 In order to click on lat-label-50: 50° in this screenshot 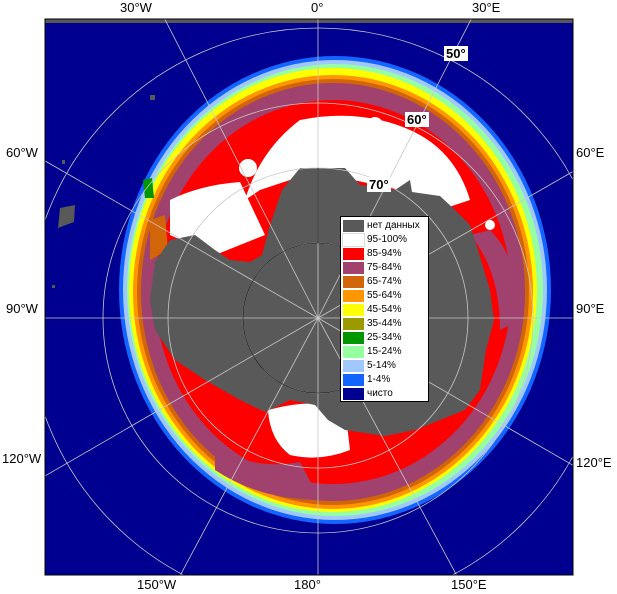, I will do `click(456, 53)`.